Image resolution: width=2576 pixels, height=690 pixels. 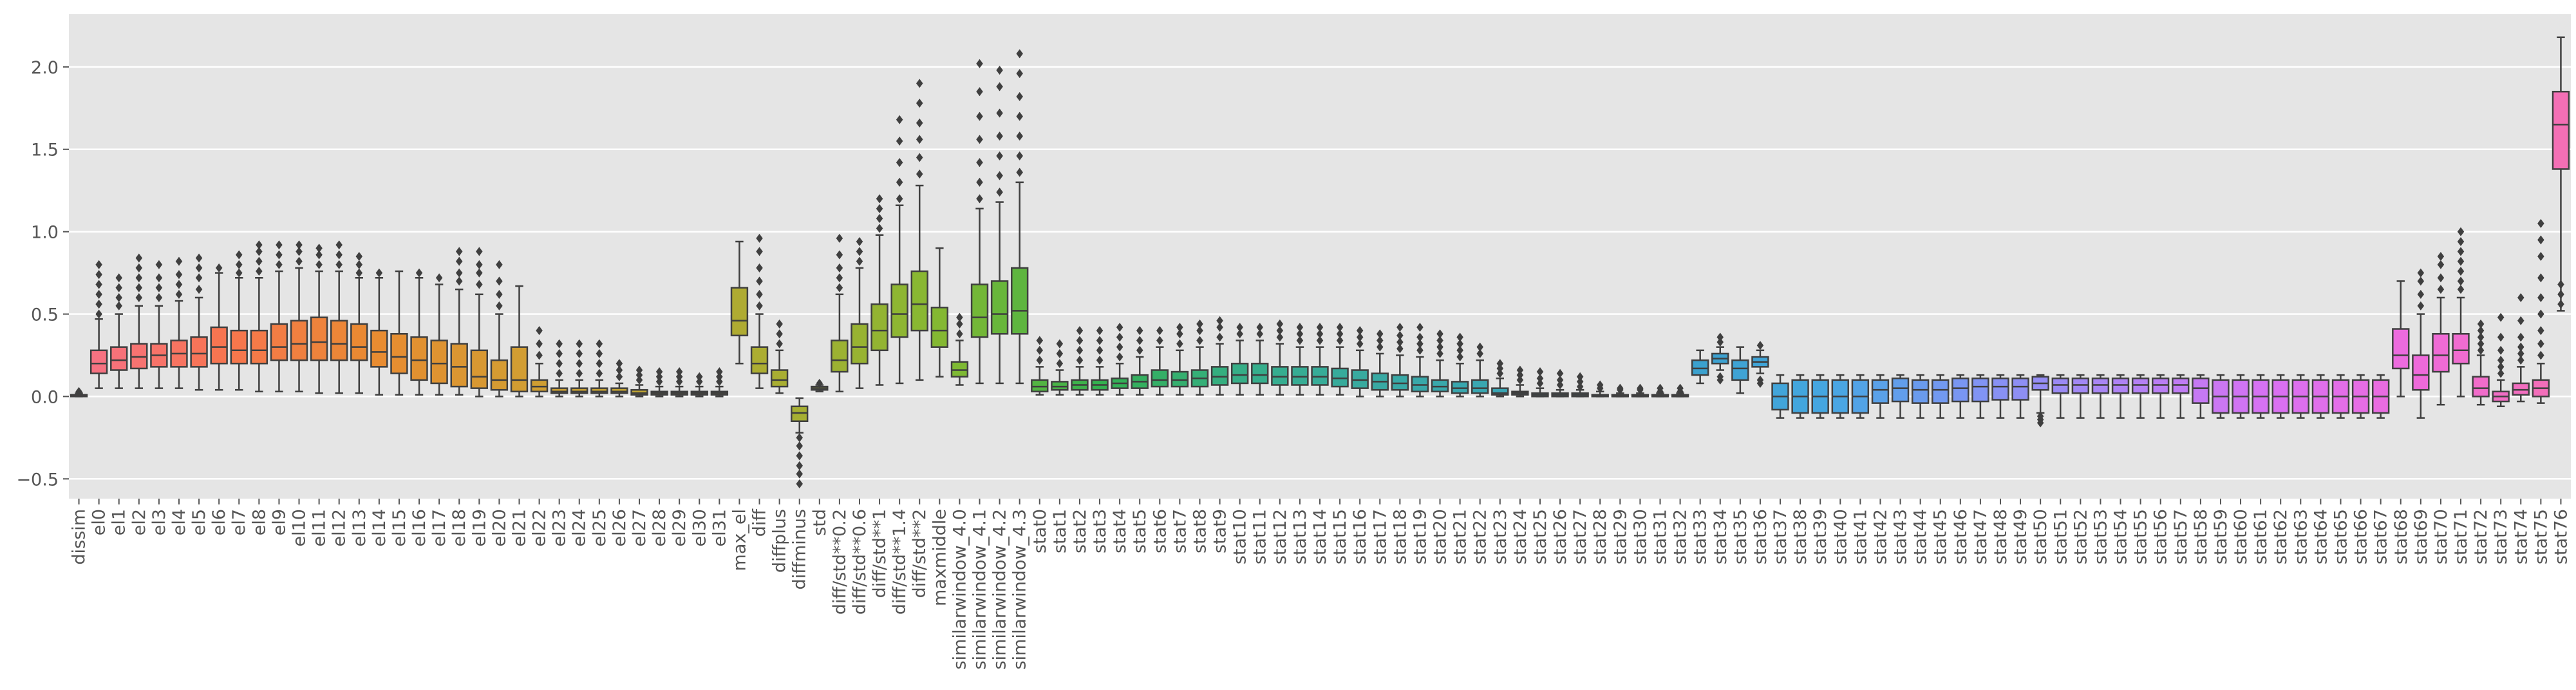 What do you see at coordinates (2361, 536) in the screenshot?
I see `x-tick-label: stat66` at bounding box center [2361, 536].